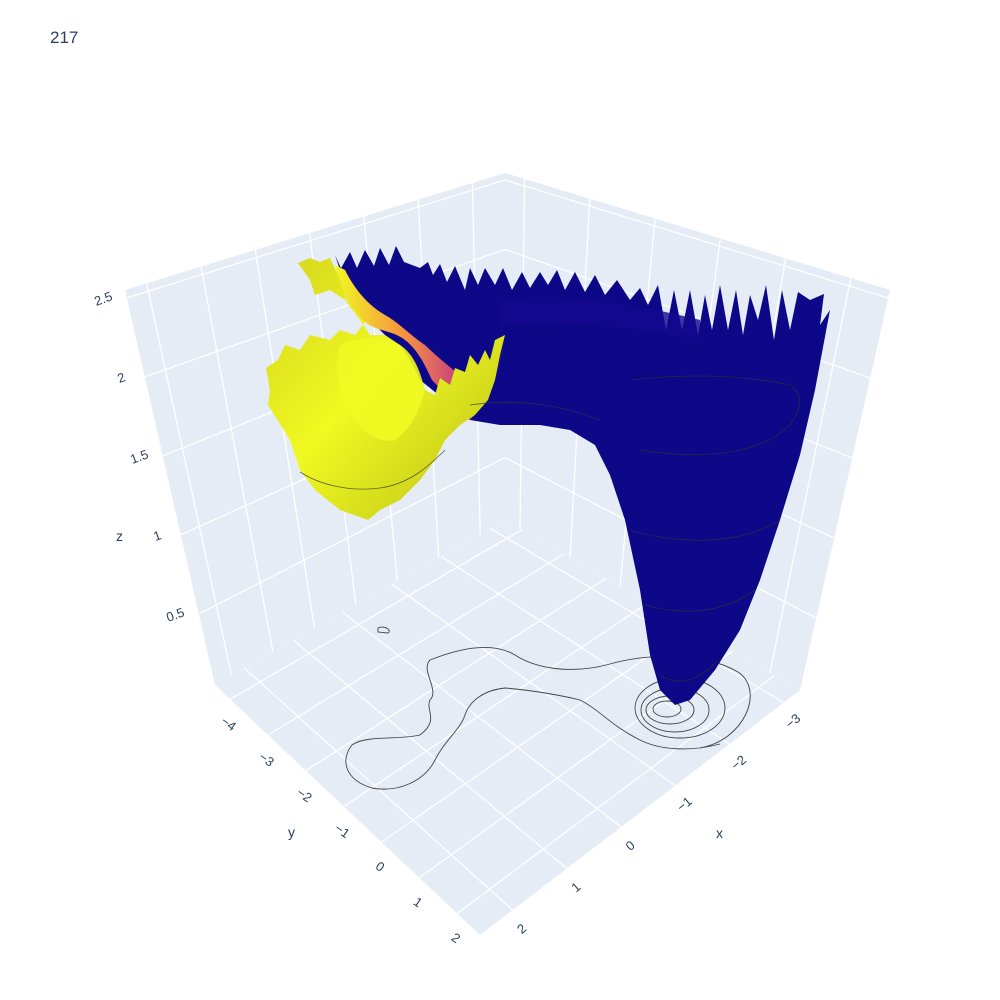 The width and height of the screenshot is (1000, 1000). I want to click on y-axis-title: y, so click(291, 832).